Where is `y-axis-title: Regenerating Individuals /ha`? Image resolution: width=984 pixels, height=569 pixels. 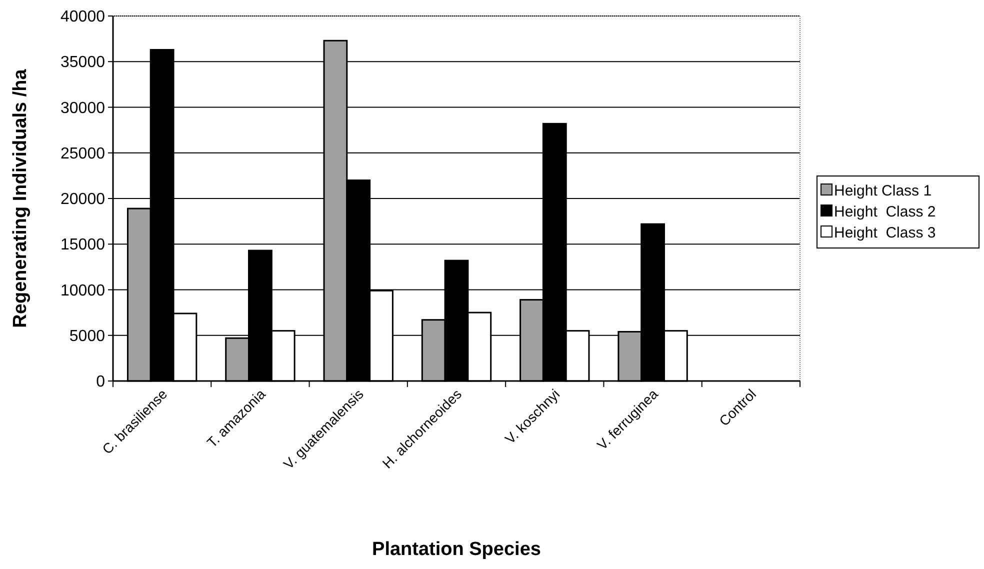
y-axis-title: Regenerating Individuals /ha is located at coordinates (20, 198).